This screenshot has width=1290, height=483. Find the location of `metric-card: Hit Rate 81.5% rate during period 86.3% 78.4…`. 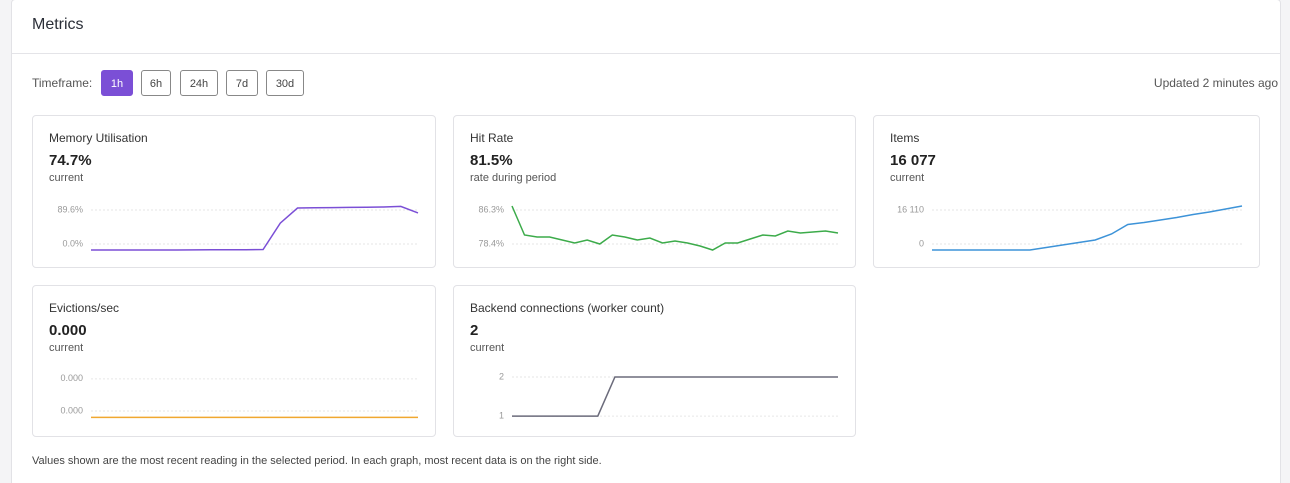

metric-card: Hit Rate 81.5% rate during period 86.3% 78.4… is located at coordinates (654, 191).